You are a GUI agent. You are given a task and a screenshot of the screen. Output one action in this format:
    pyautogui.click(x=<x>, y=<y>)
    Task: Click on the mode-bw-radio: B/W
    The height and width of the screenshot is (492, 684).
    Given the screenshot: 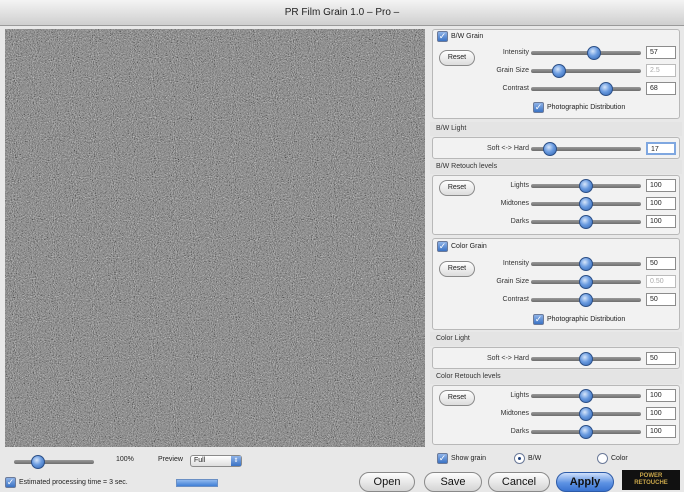 What is the action you would take?
    pyautogui.click(x=527, y=459)
    